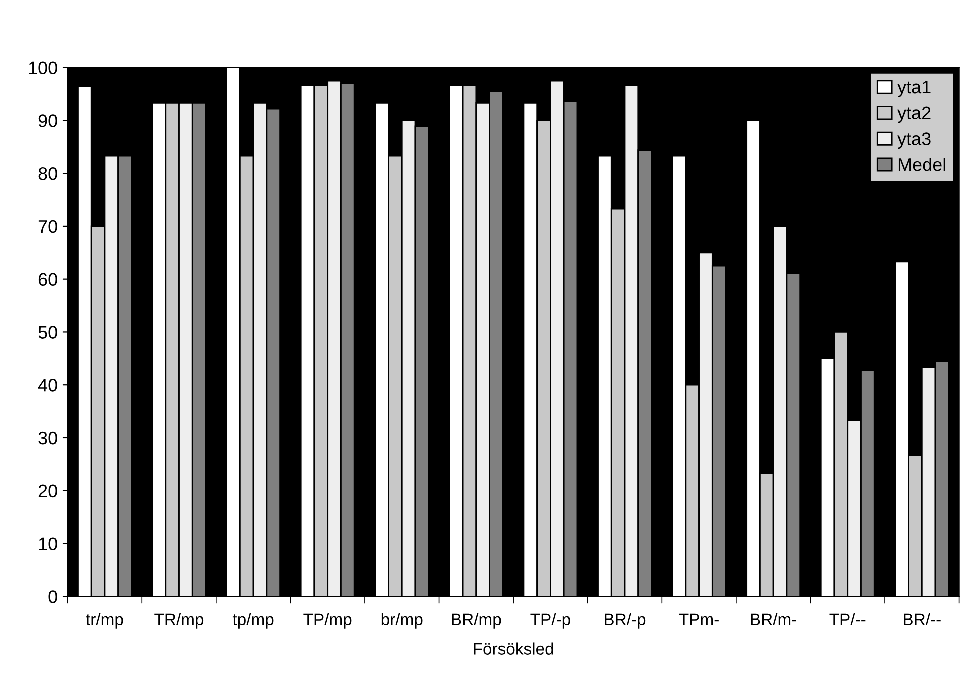 The image size is (969, 678). I want to click on legend-label: yta2, so click(914, 115).